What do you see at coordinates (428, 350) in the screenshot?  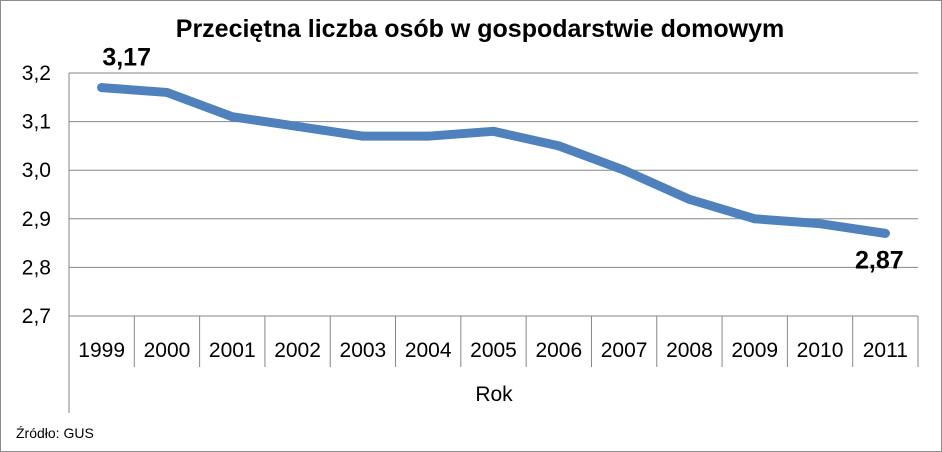 I see `x-tick-label: 2004` at bounding box center [428, 350].